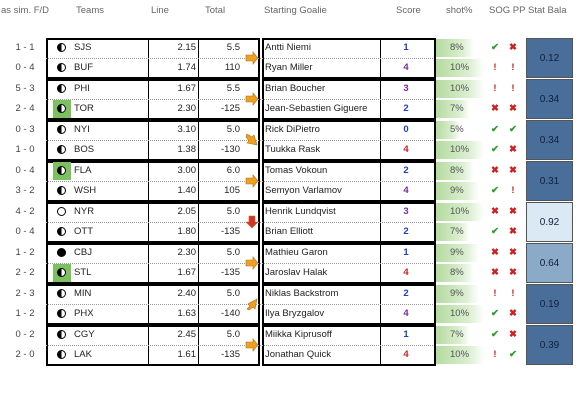 This screenshot has height=400, width=588. I want to click on team-name: CGY, so click(84, 334).